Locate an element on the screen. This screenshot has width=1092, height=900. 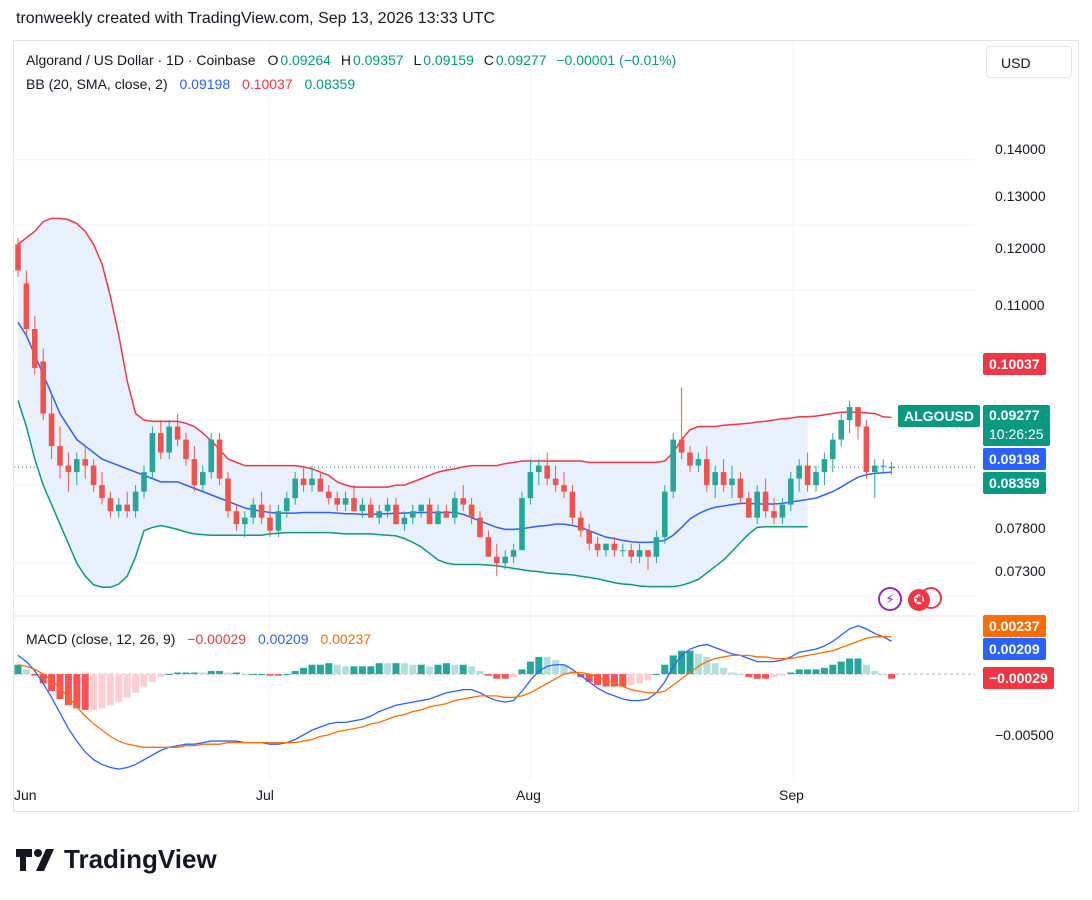
event-stack-icon is located at coordinates (931, 598).